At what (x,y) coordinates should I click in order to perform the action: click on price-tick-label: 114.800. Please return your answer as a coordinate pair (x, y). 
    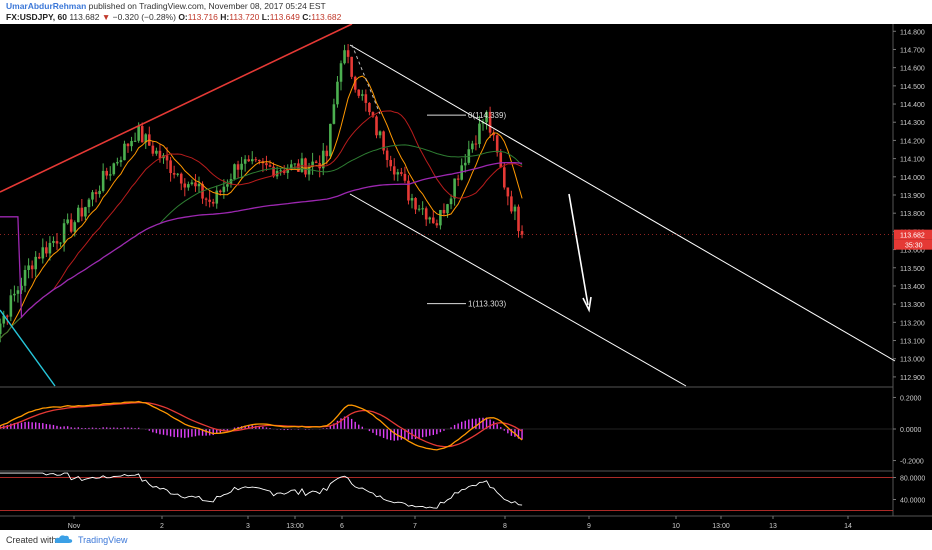
    Looking at the image, I should click on (912, 32).